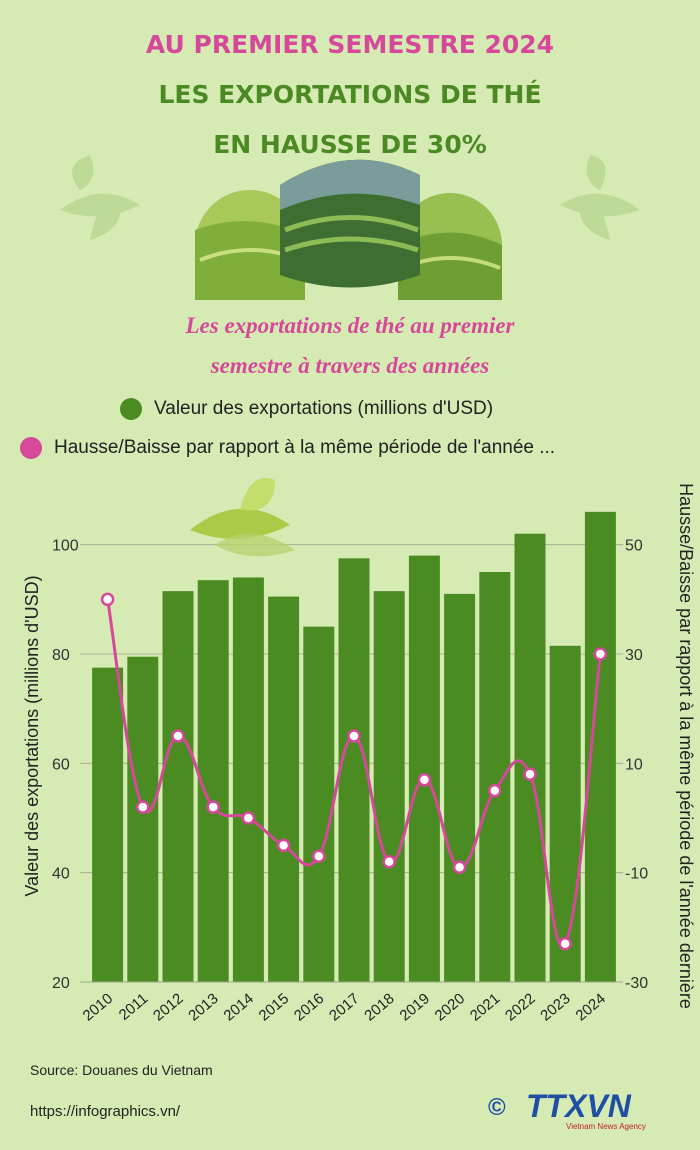  I want to click on y-right-tick-label: 50, so click(634, 546).